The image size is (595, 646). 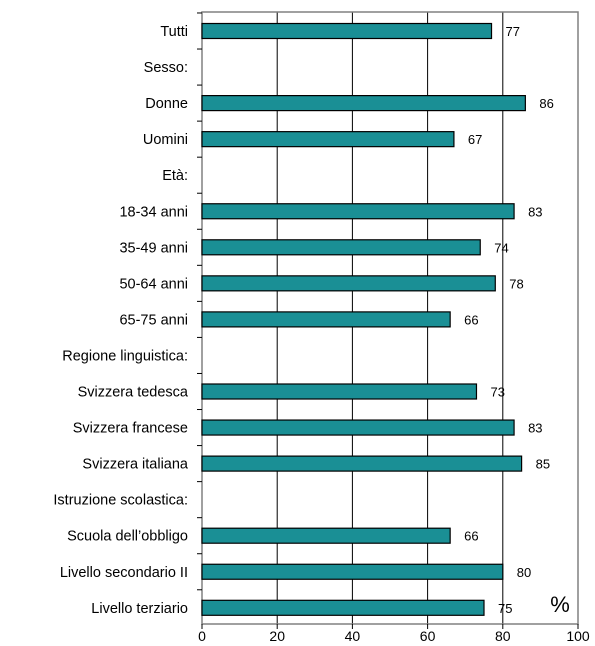 I want to click on value-labels: 77 86 67 83 74 78 66 73 83 85 66 80 75, so click(x=509, y=320).